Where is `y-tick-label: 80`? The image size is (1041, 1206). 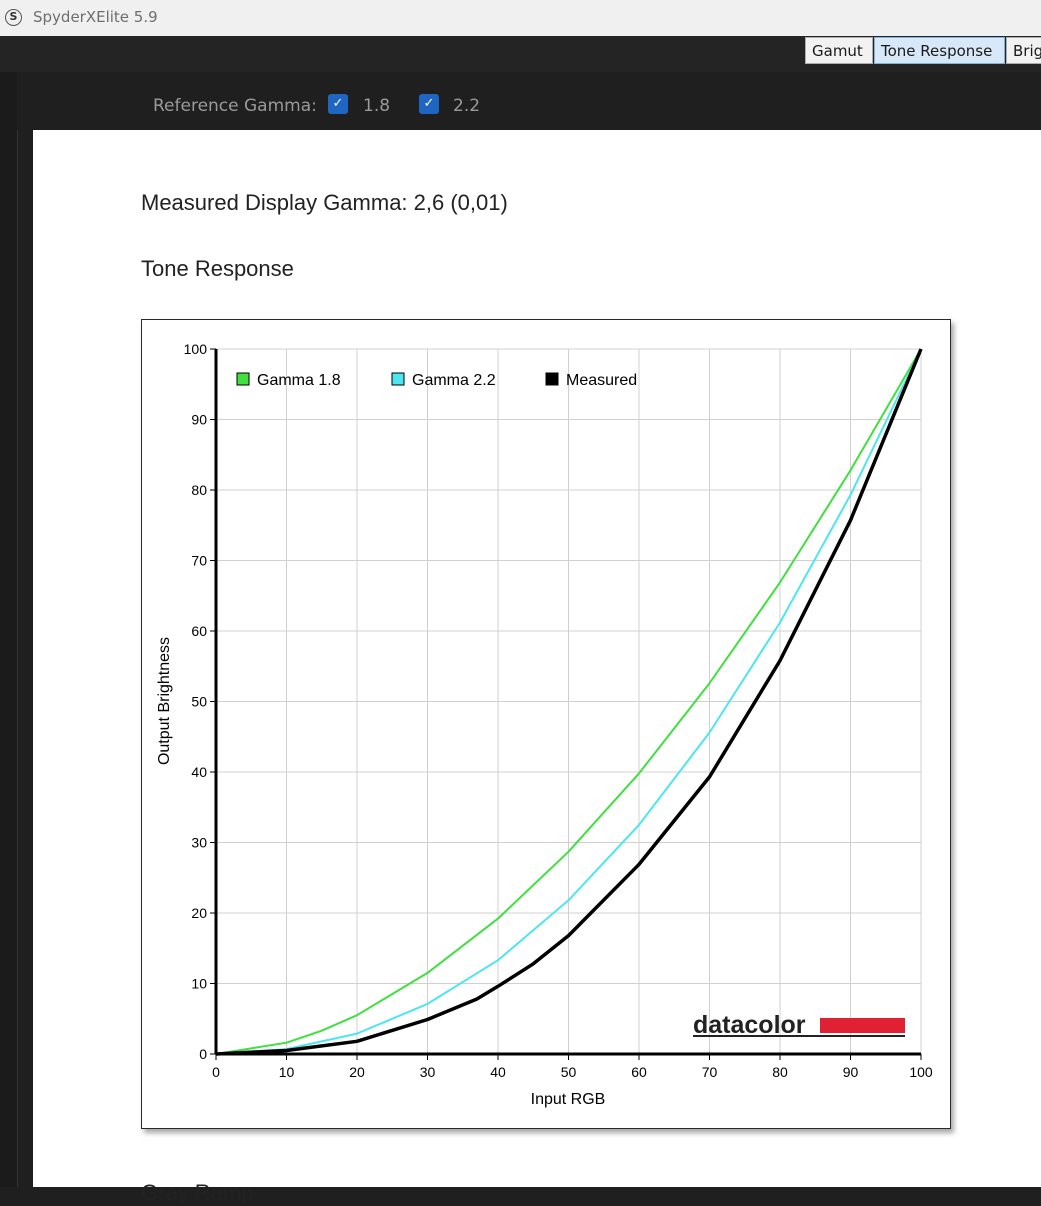
y-tick-label: 80 is located at coordinates (199, 490).